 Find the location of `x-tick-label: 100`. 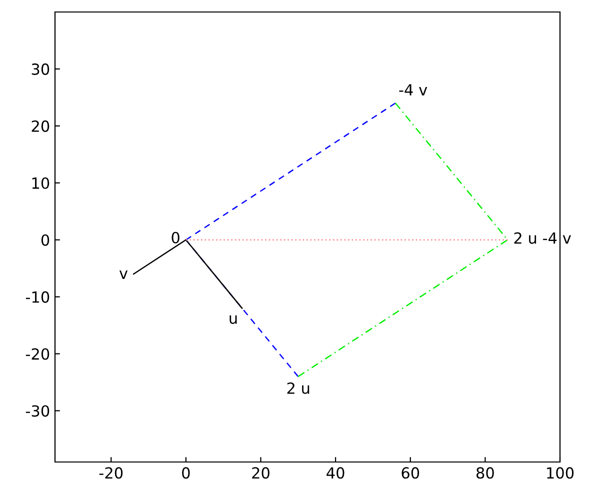

x-tick-label: 100 is located at coordinates (560, 473).